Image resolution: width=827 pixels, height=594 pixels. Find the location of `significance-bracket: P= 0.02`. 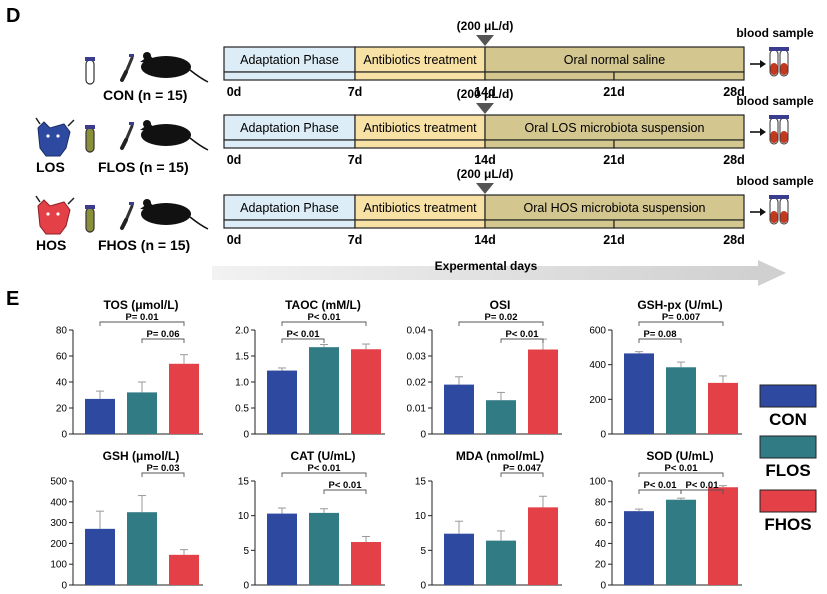

significance-bracket: P= 0.02 is located at coordinates (501, 319).